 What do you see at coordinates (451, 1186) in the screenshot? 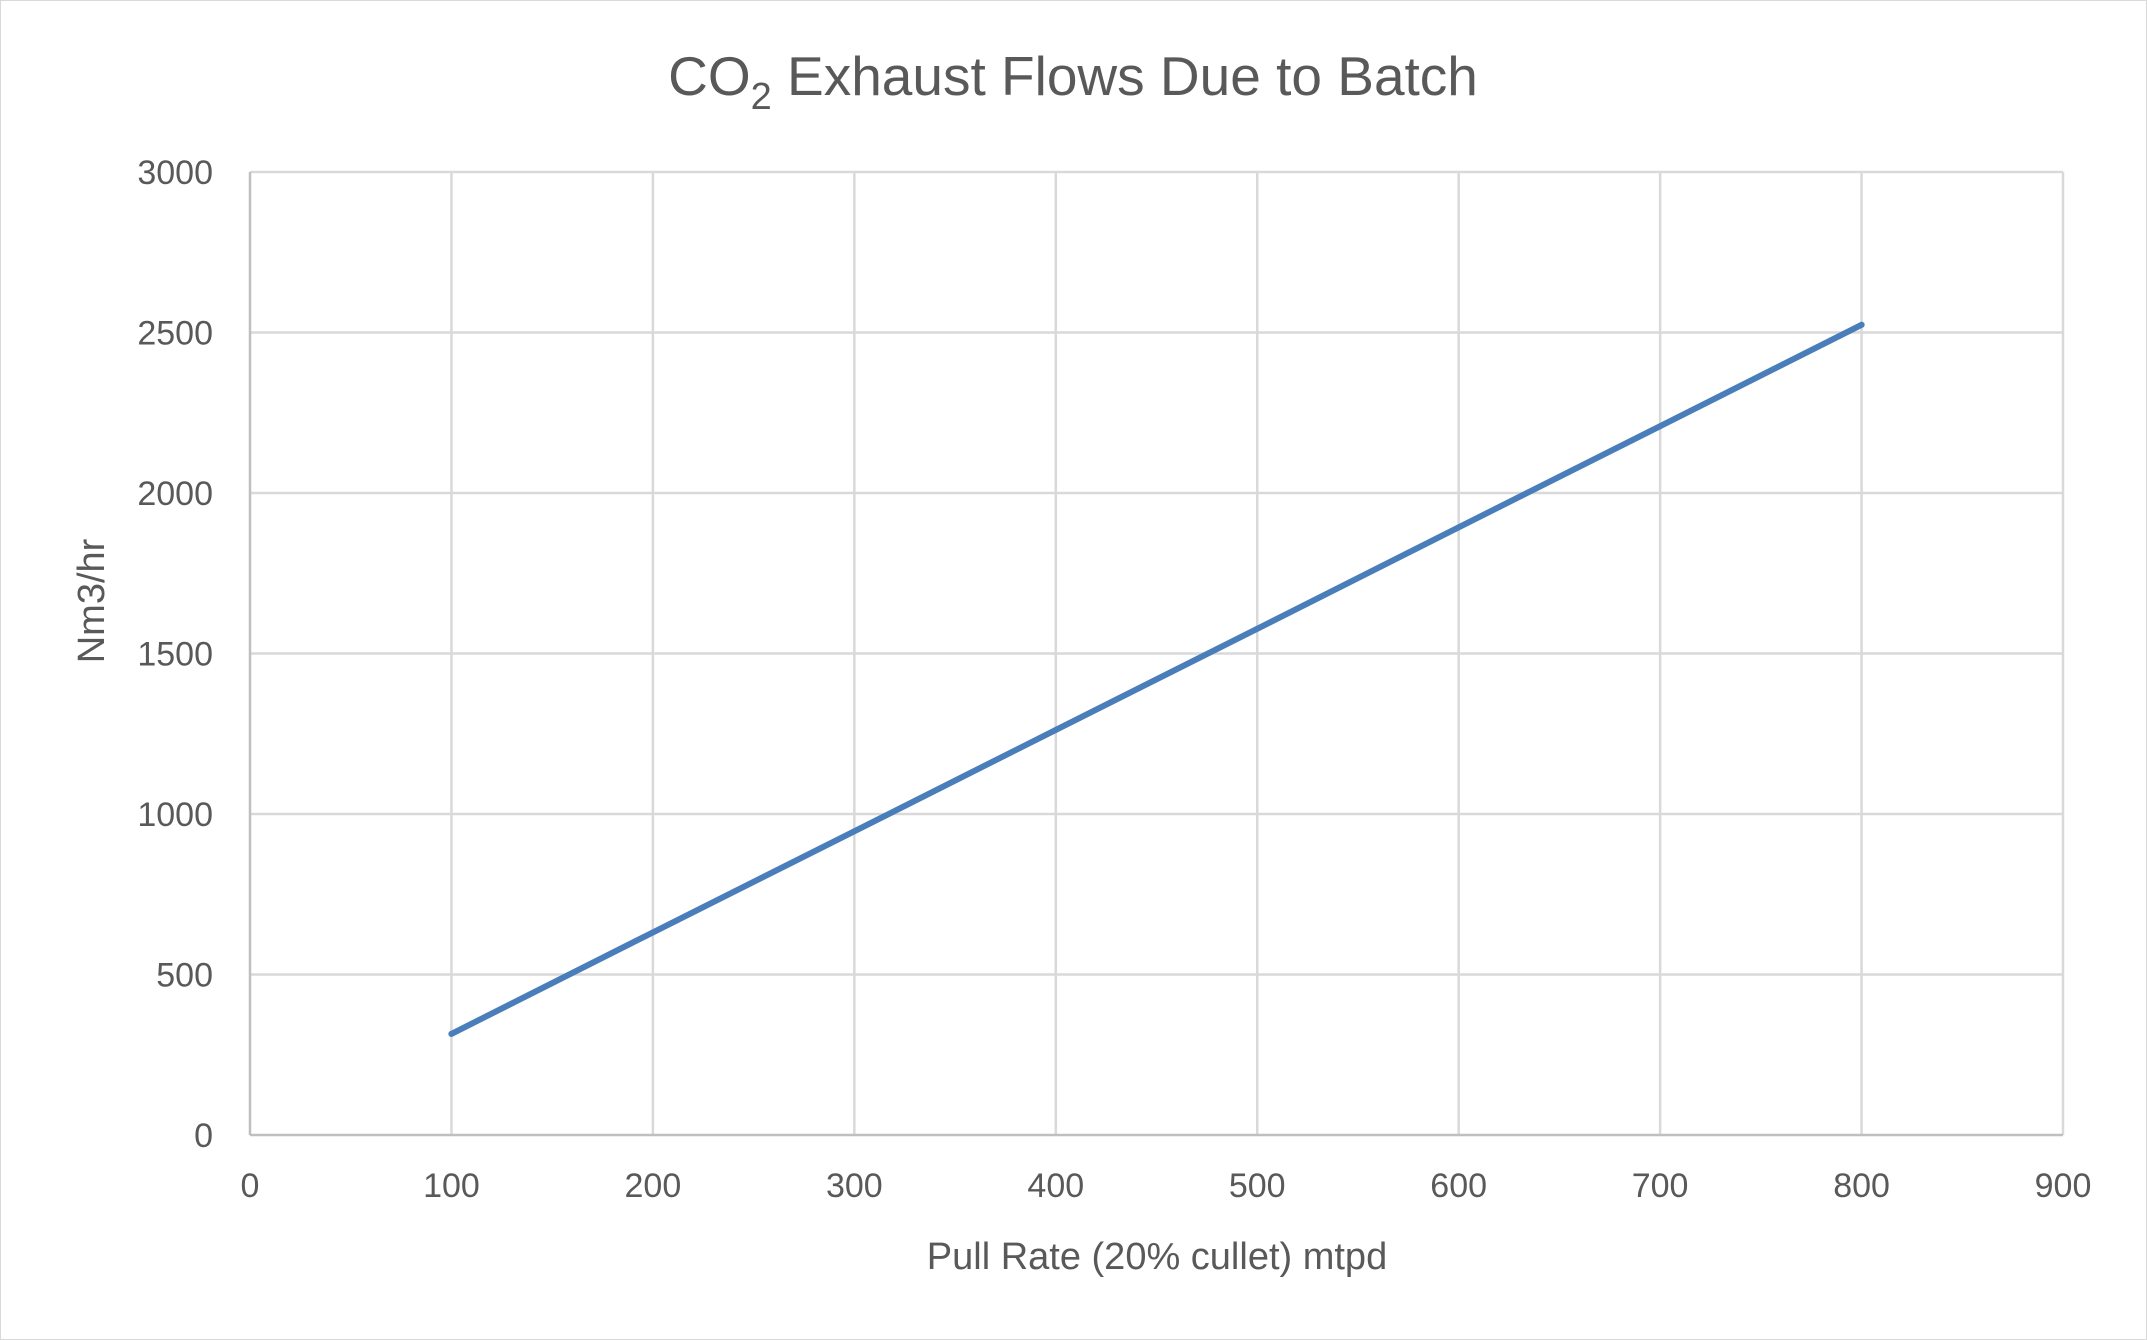
I see `x-tick-label-100: 100` at bounding box center [451, 1186].